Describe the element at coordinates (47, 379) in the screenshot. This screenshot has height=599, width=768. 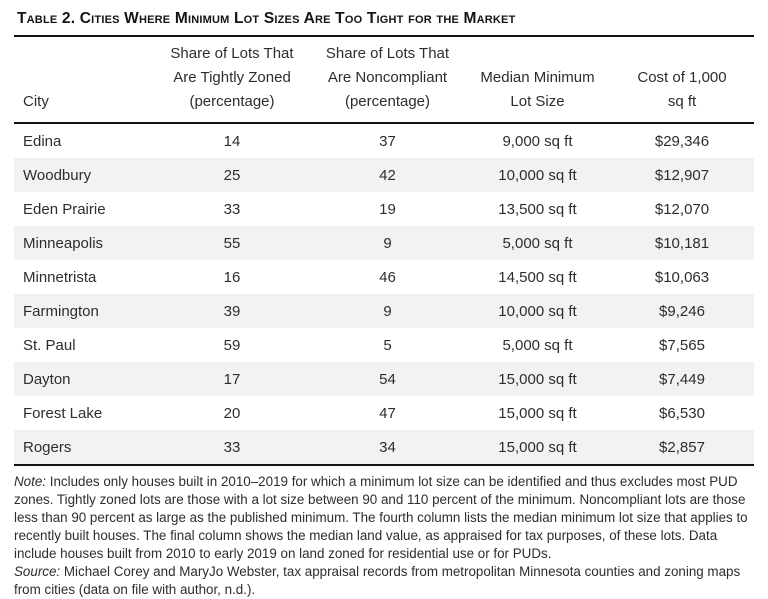
I see `cell-city: Dayton` at that location.